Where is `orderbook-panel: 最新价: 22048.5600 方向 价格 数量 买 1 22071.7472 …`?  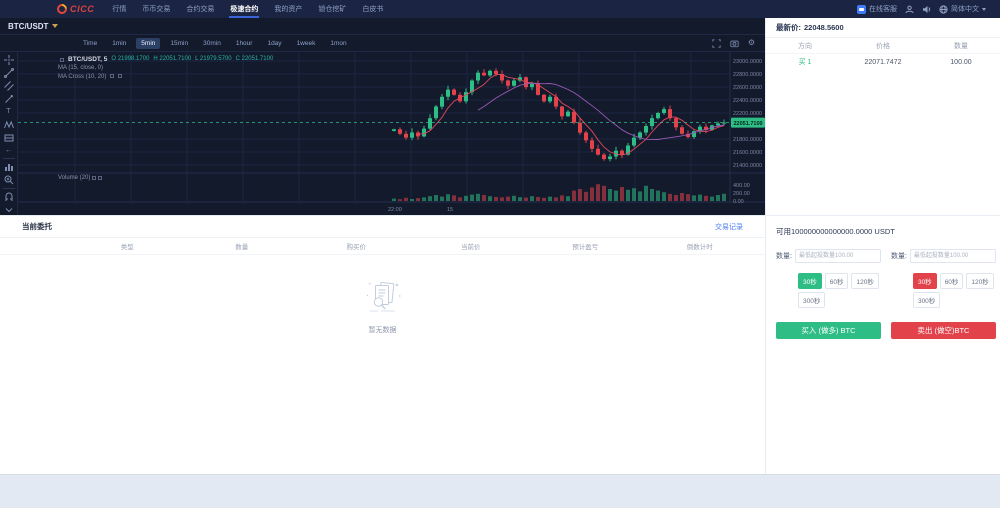 orderbook-panel: 最新价: 22048.5600 方向 价格 数量 买 1 22071.7472 … is located at coordinates (882, 116).